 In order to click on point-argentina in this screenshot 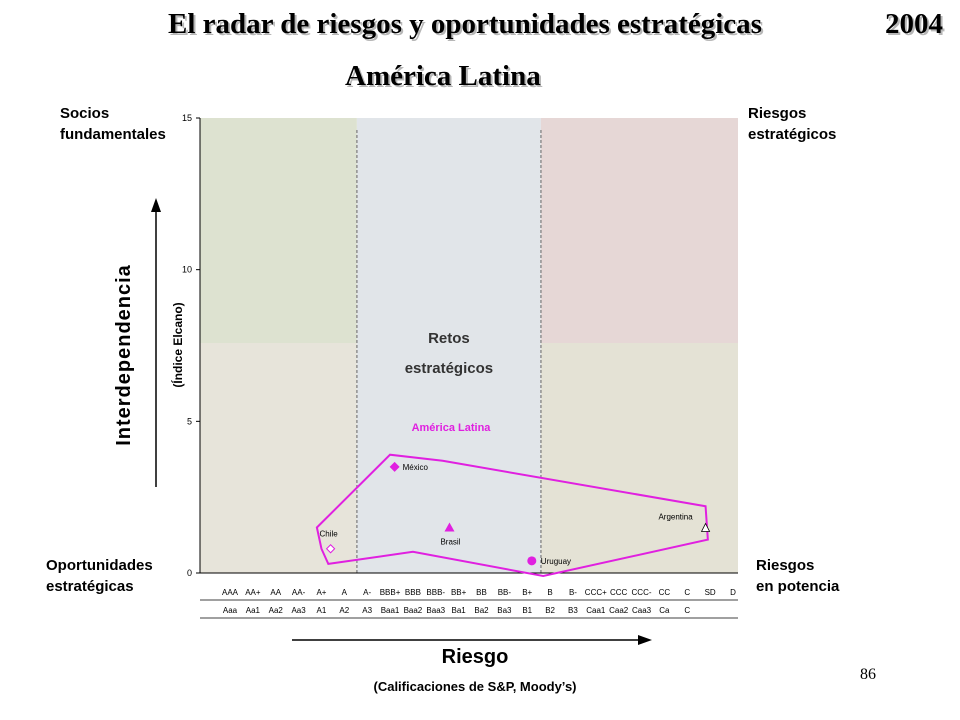, I will do `click(705, 527)`.